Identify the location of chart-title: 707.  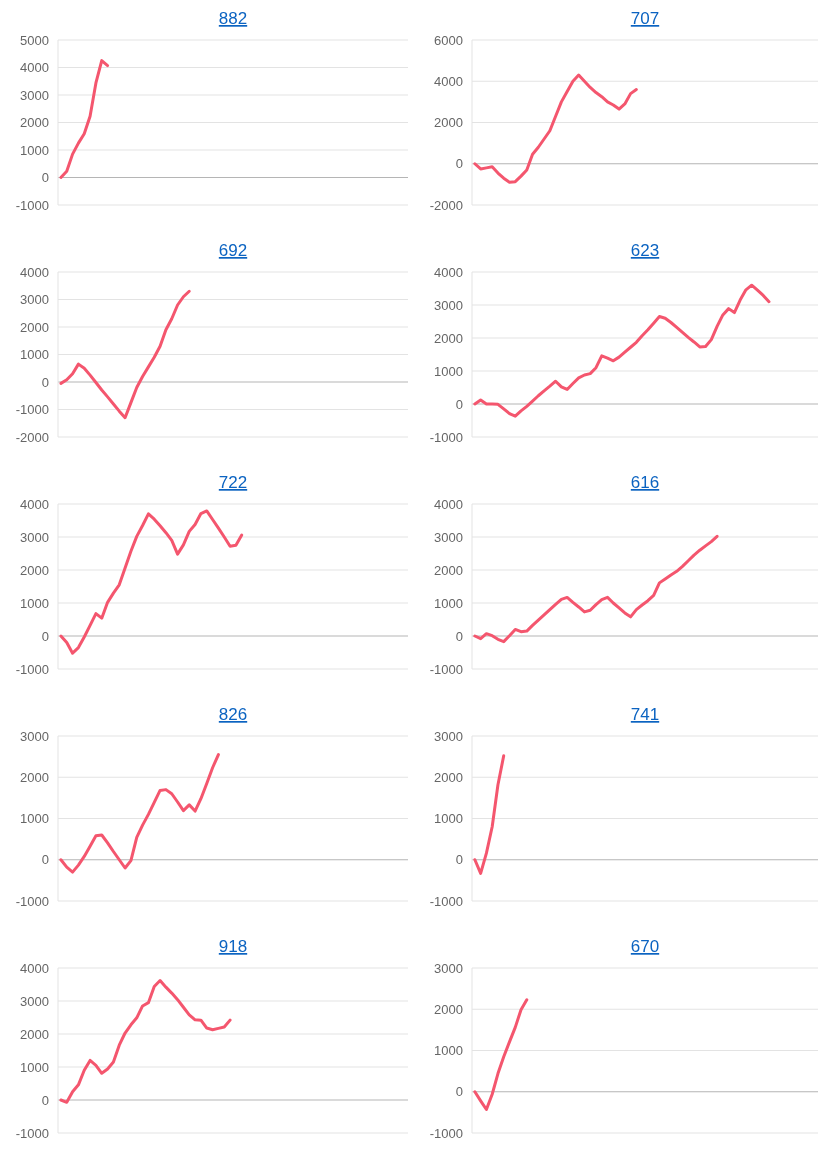
(645, 18).